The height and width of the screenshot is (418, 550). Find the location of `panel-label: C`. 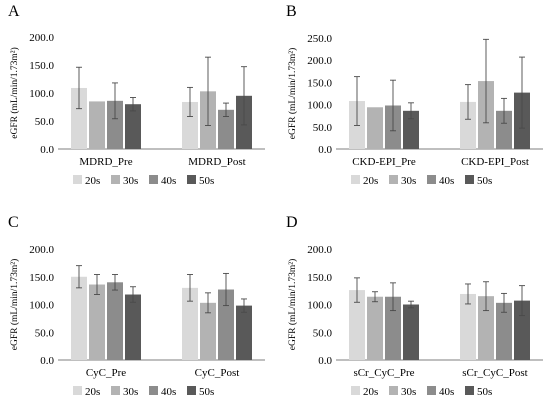

panel-label: C is located at coordinates (13, 222).